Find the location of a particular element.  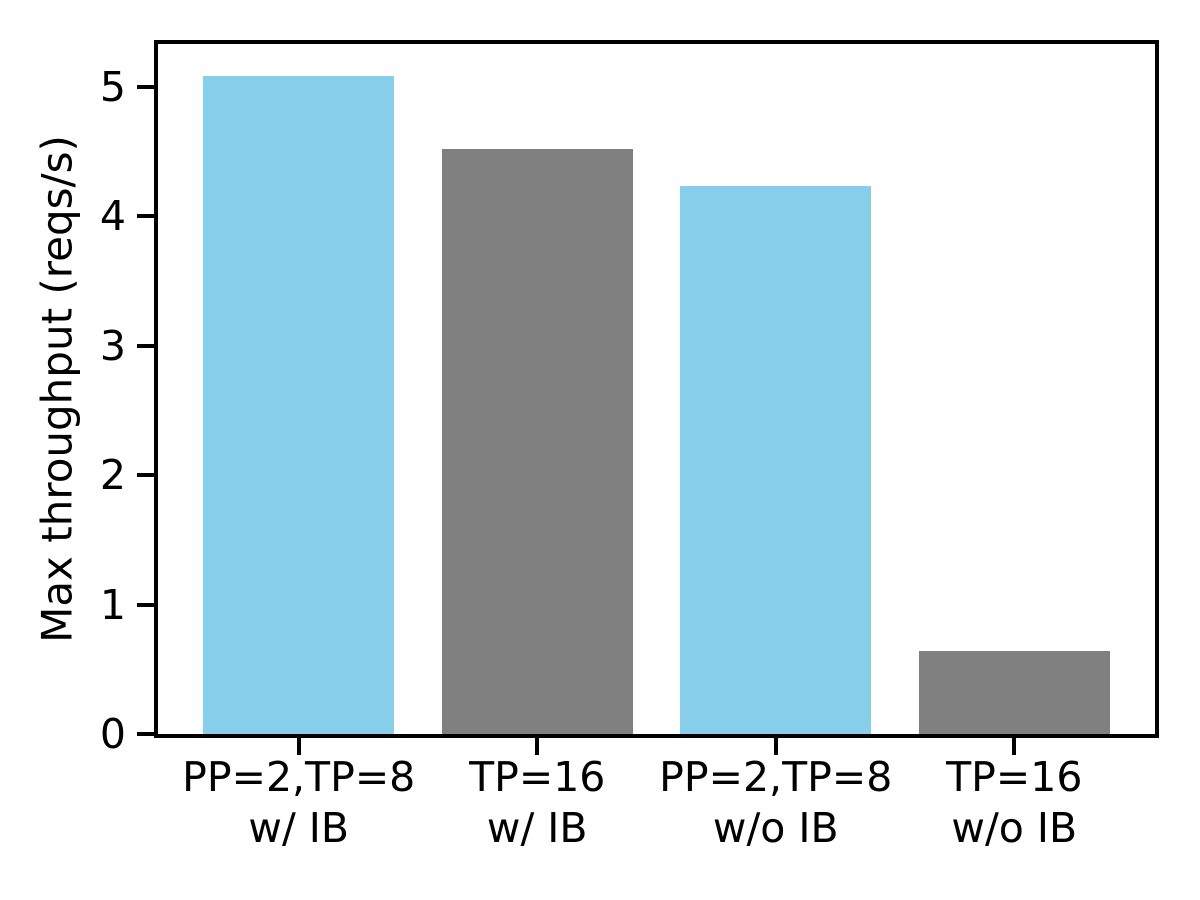

y-tick-label: 5 is located at coordinates (112, 86).